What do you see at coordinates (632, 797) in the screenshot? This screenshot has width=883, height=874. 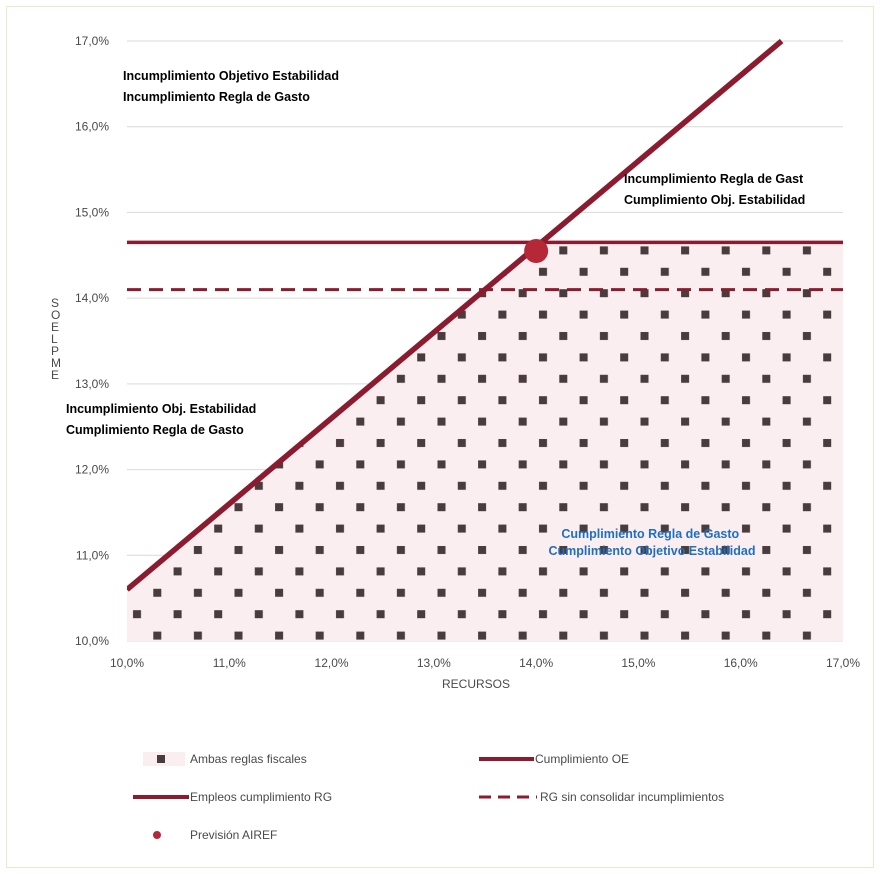 I see `legend-label-rg-dashed: RG sin consolidar incumplimientos` at bounding box center [632, 797].